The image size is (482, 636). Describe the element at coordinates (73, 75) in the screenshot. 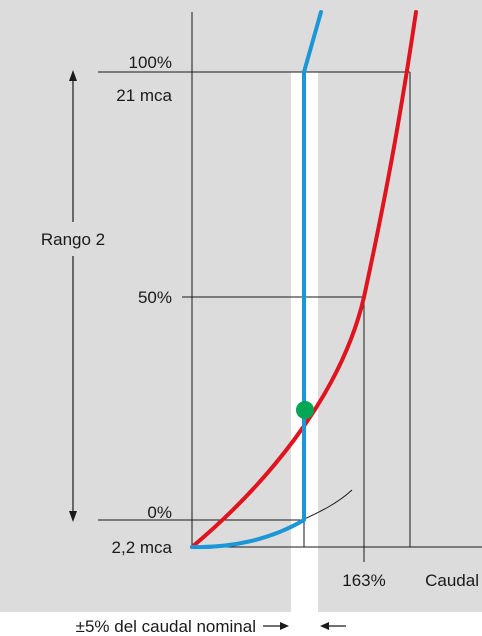

I see `range-arrow-head-up` at that location.